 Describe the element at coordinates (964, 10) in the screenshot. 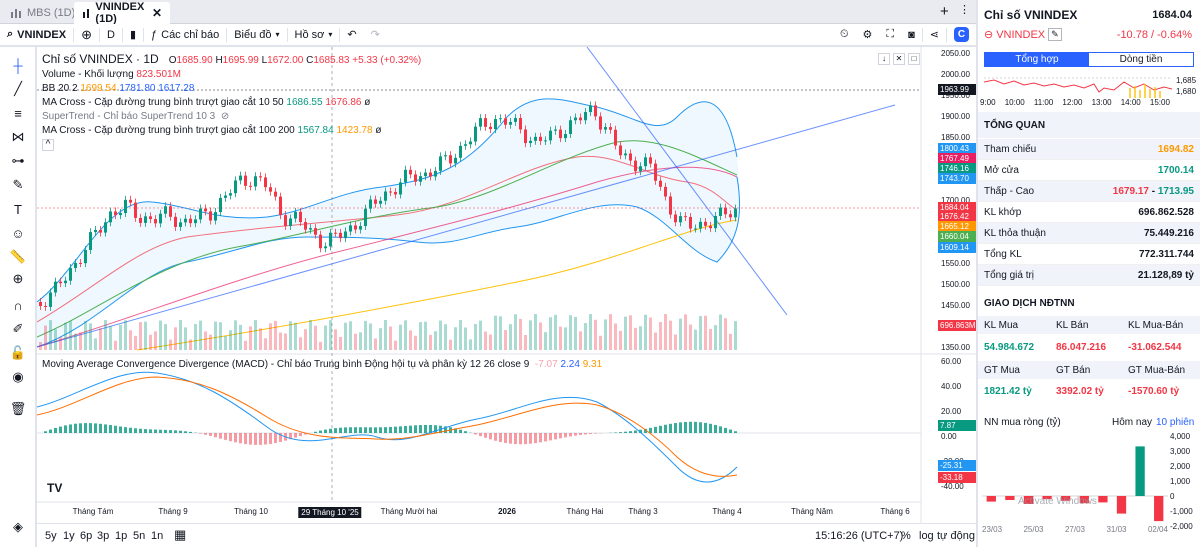

I see `more-icon: ⋮` at that location.